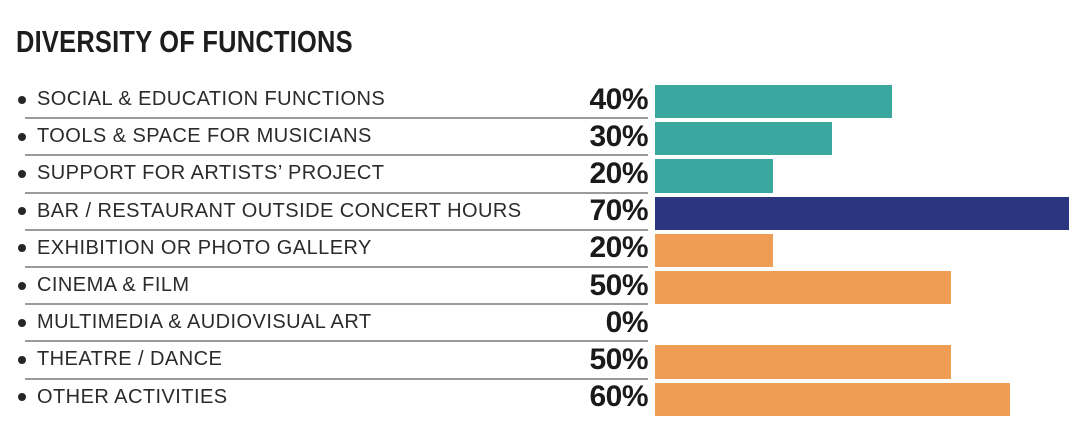 This screenshot has height=444, width=1069. I want to click on chart-row: MULTIMEDIA & AUDIOVISUAL ART 0%, so click(534, 323).